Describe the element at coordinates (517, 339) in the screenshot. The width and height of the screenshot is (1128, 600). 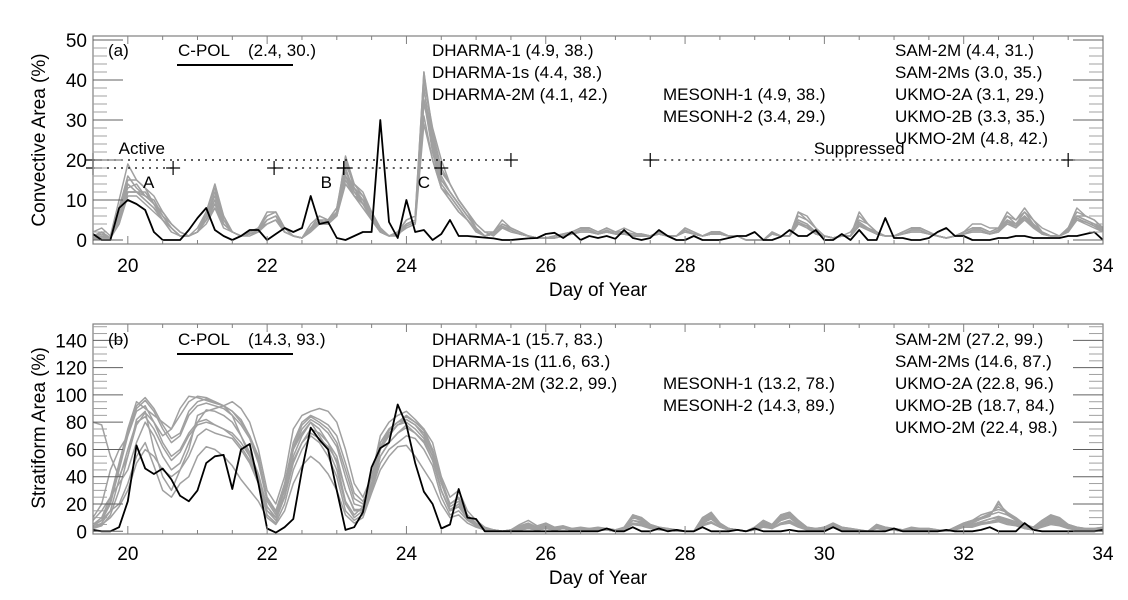
I see `legend-entry-dharma-1: DHARMA-1 (15.7, 83.)` at that location.